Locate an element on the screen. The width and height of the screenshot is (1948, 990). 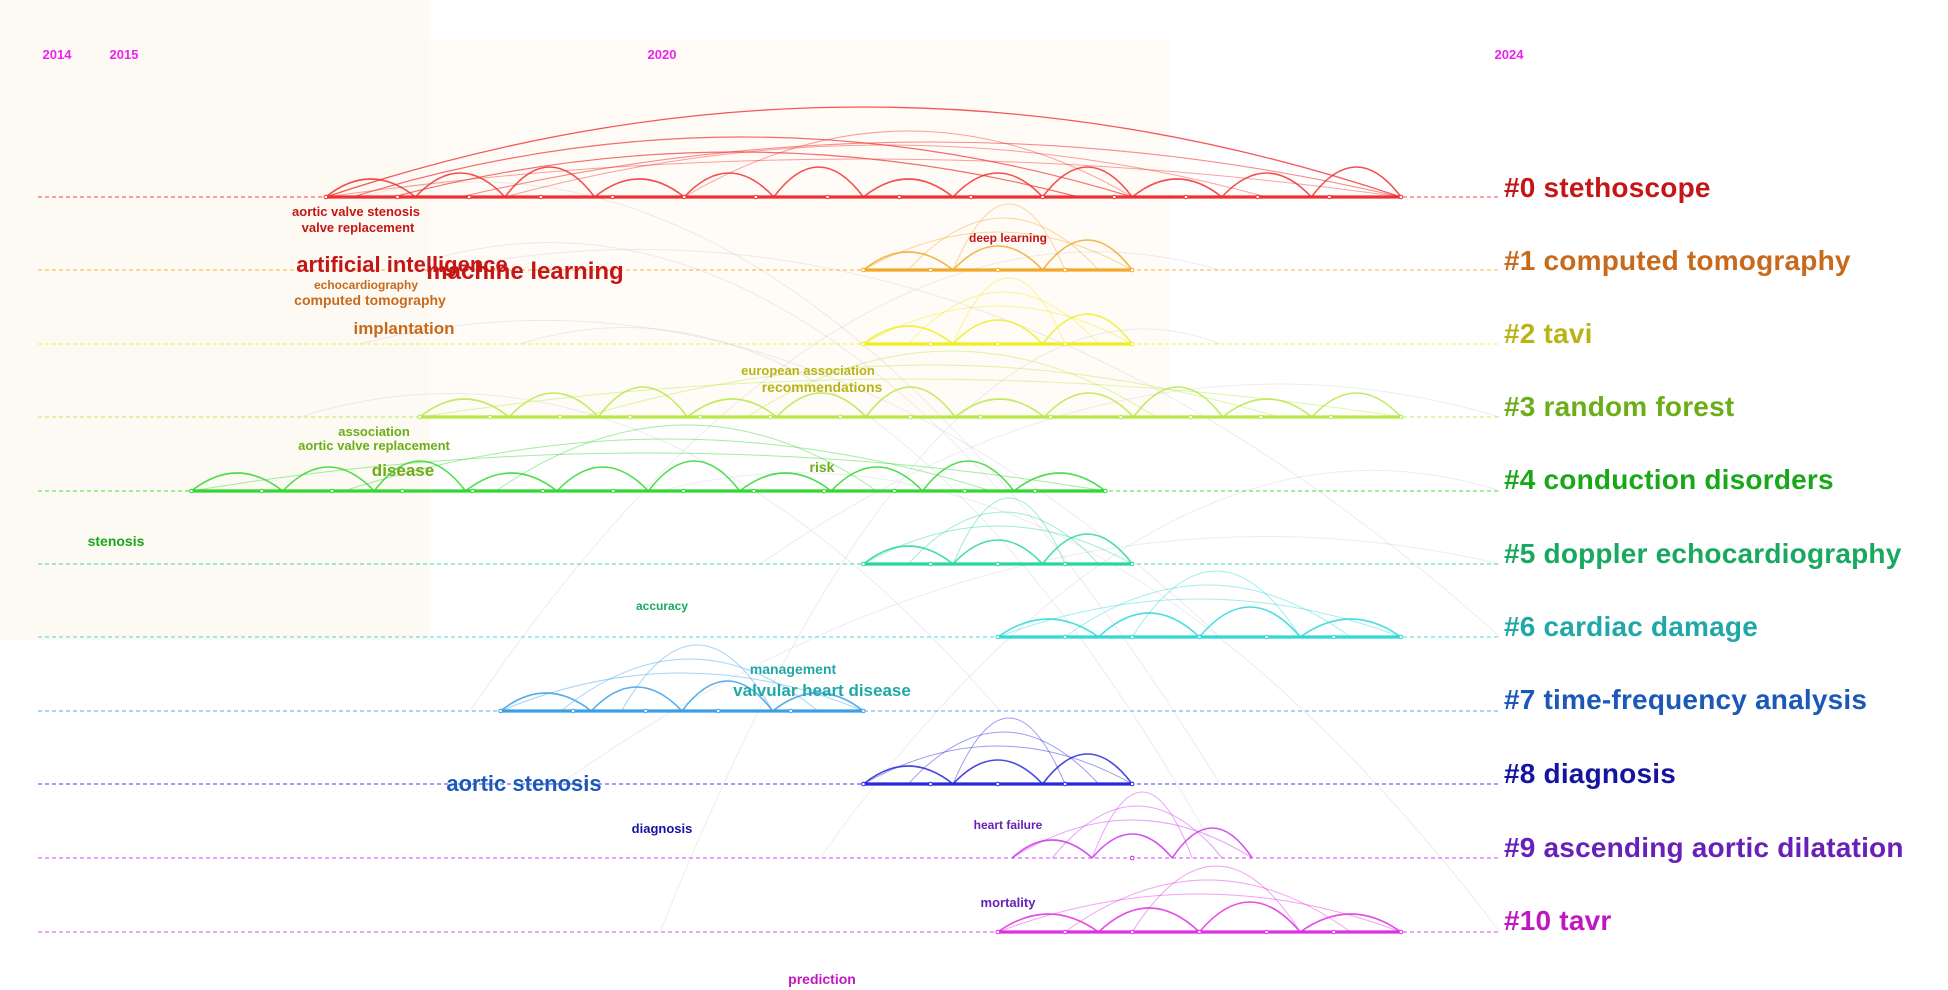
keyword-label: management is located at coordinates (793, 669).